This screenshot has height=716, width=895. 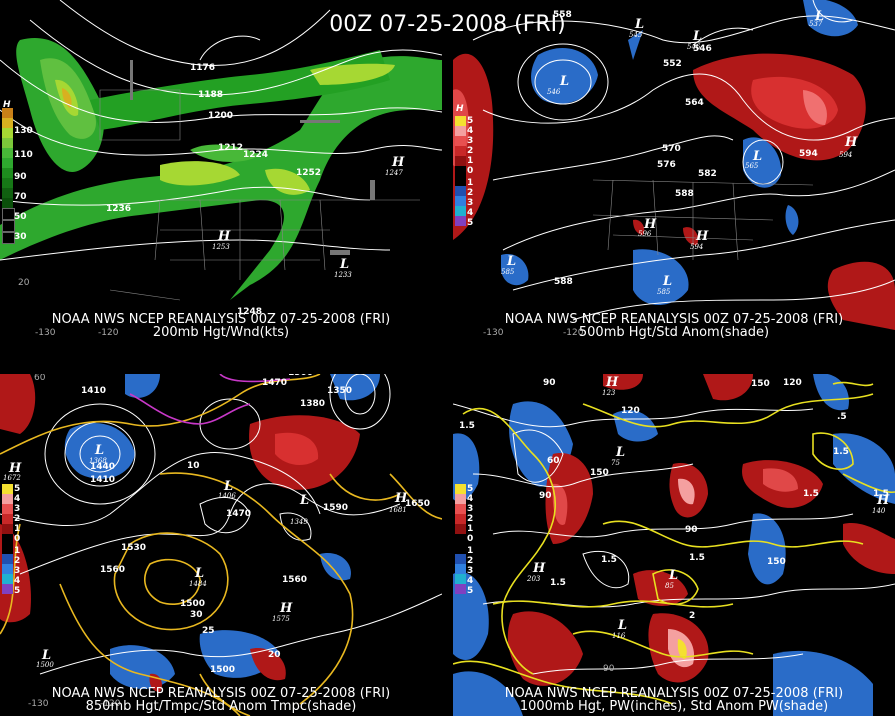 What do you see at coordinates (645, 234) in the screenshot?
I see `high-pressure-value: 596` at bounding box center [645, 234].